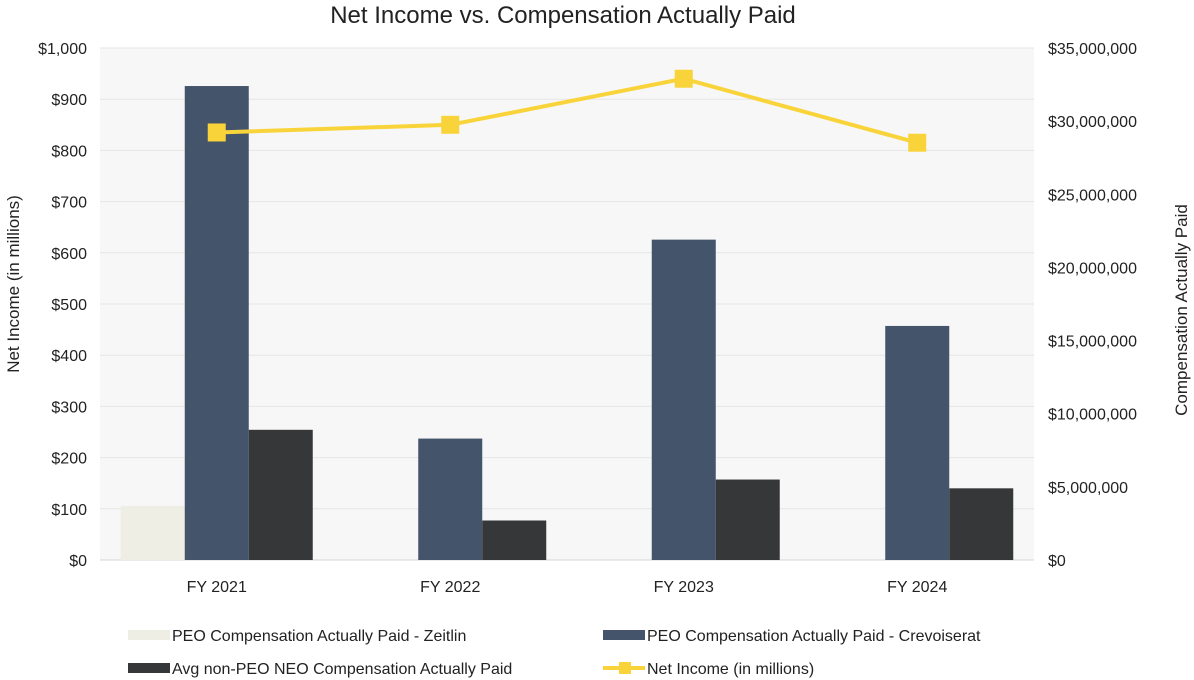 The image size is (1194, 680). I want to click on right-tick-label: $15,000,000, so click(1092, 342).